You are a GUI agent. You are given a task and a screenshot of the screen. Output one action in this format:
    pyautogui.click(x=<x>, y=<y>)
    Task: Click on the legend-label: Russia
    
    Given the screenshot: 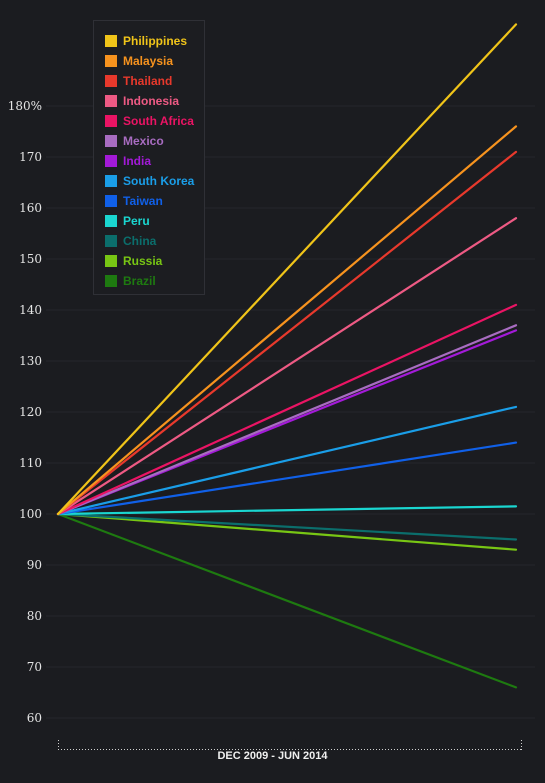 What is the action you would take?
    pyautogui.click(x=143, y=261)
    